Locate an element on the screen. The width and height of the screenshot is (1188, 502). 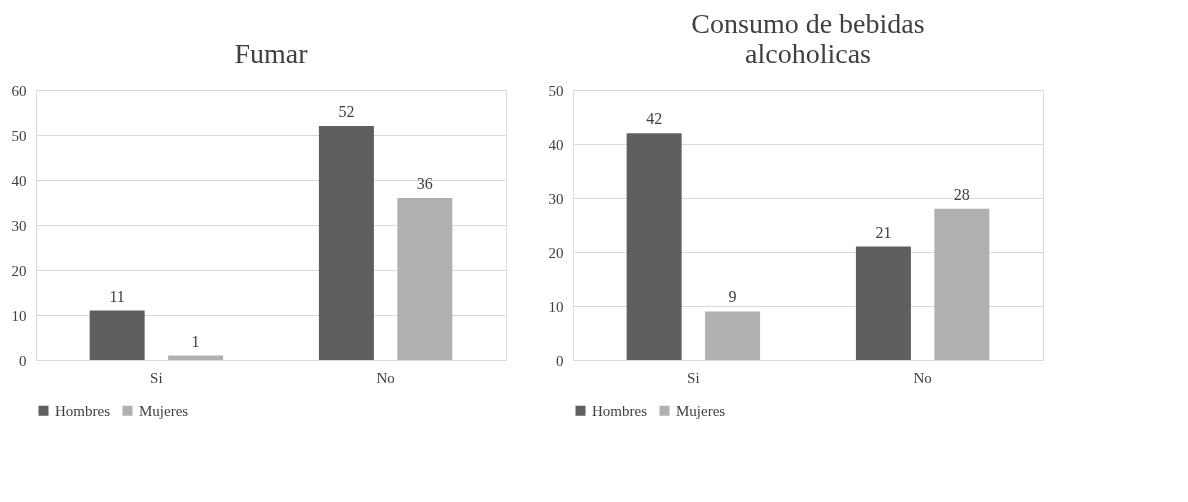
data-label: 11 is located at coordinates (117, 296).